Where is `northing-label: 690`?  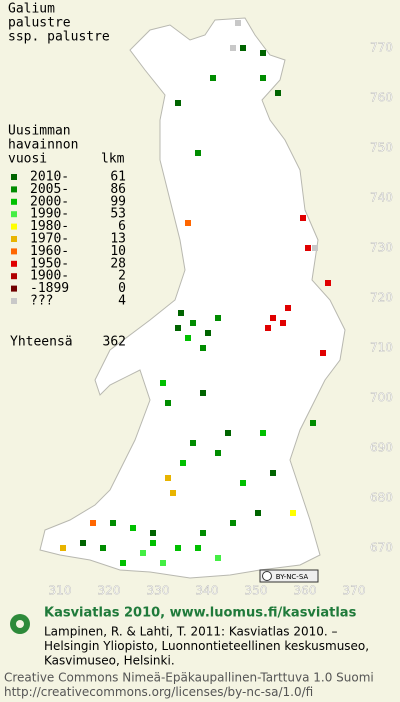 northing-label: 690 is located at coordinates (381, 448).